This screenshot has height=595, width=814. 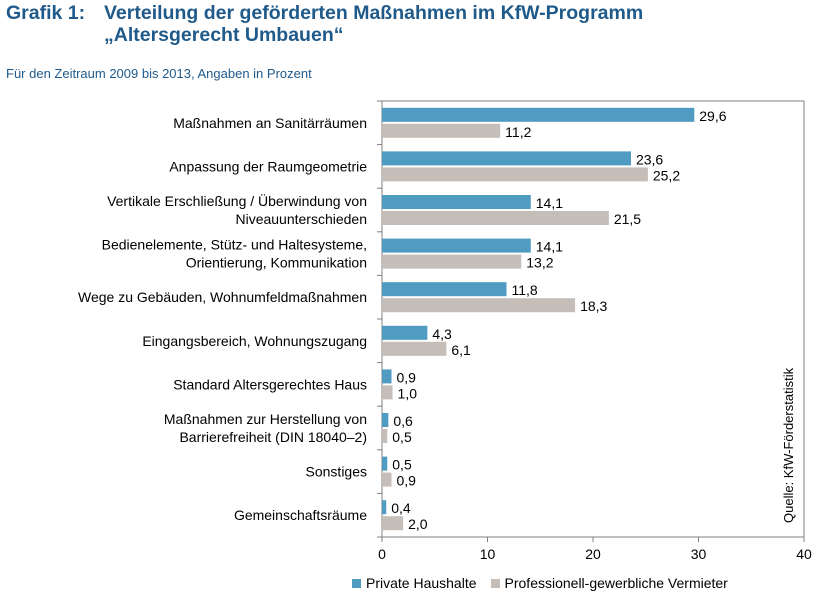 I want to click on source-note: Quelle: KfW-Förderstatistik, so click(x=788, y=445).